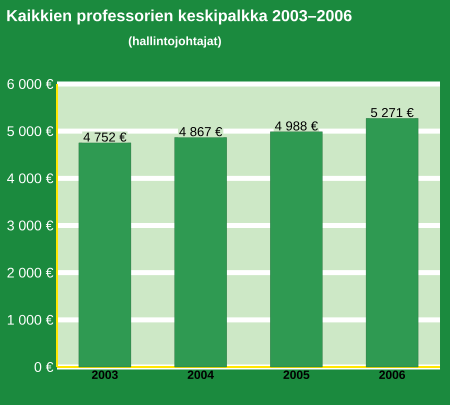  What do you see at coordinates (296, 375) in the screenshot?
I see `x-tick-label: 2005` at bounding box center [296, 375].